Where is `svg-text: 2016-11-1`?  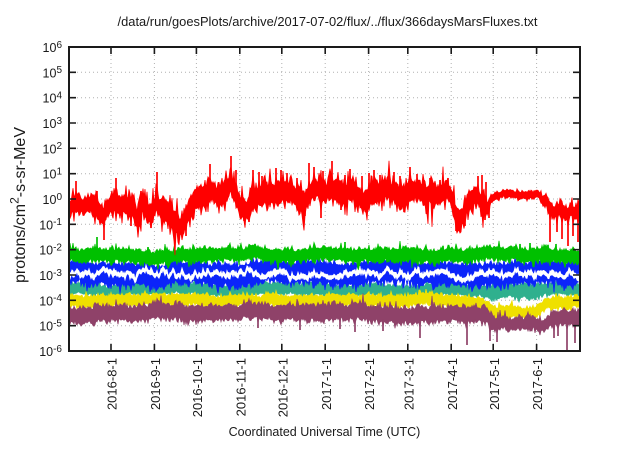
svg-text: 2016-11-1 is located at coordinates (240, 387).